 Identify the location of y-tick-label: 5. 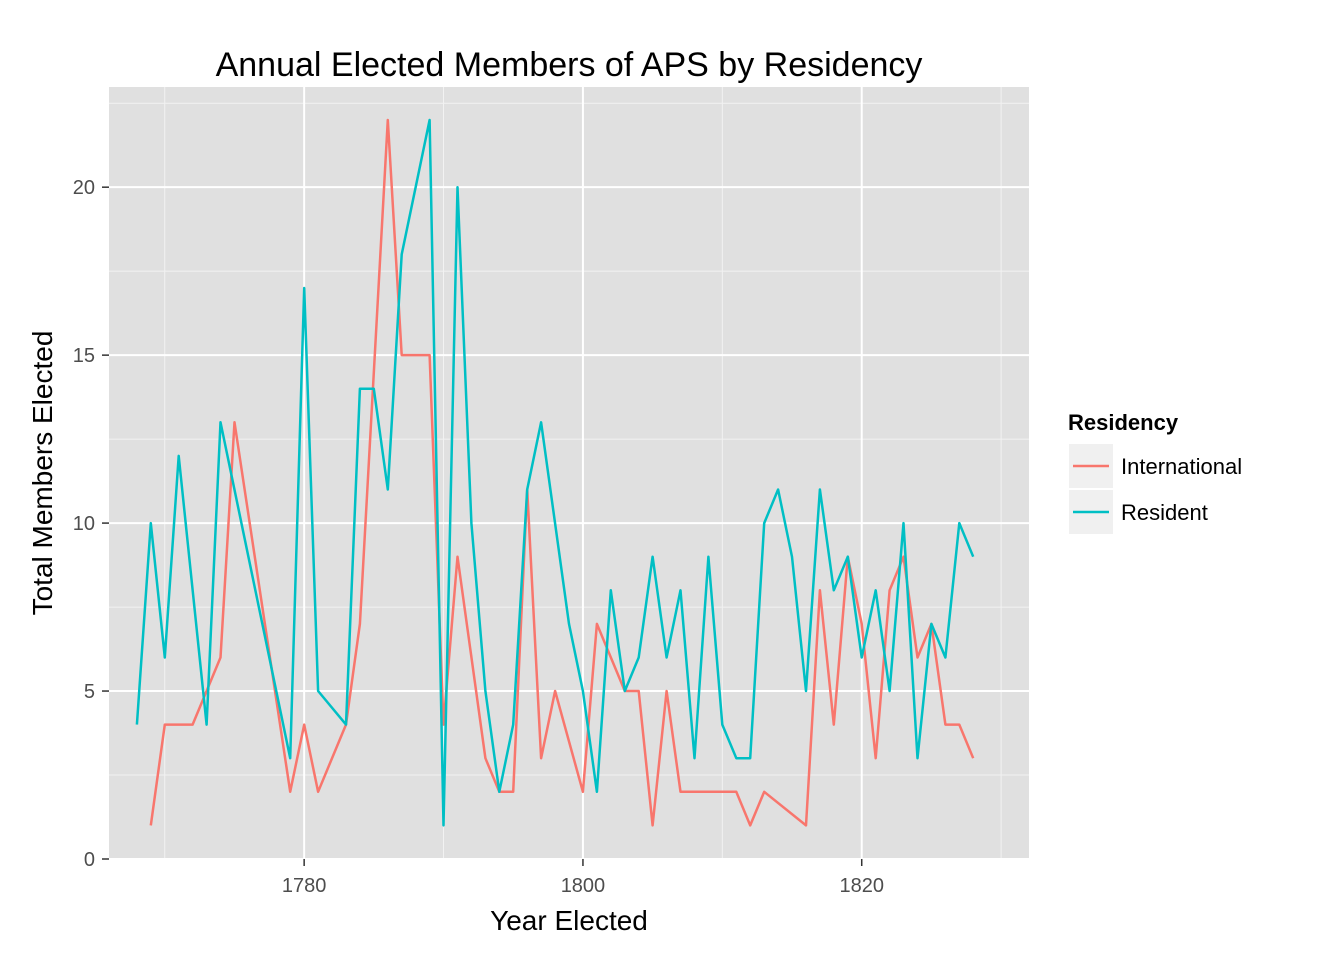
(89, 692).